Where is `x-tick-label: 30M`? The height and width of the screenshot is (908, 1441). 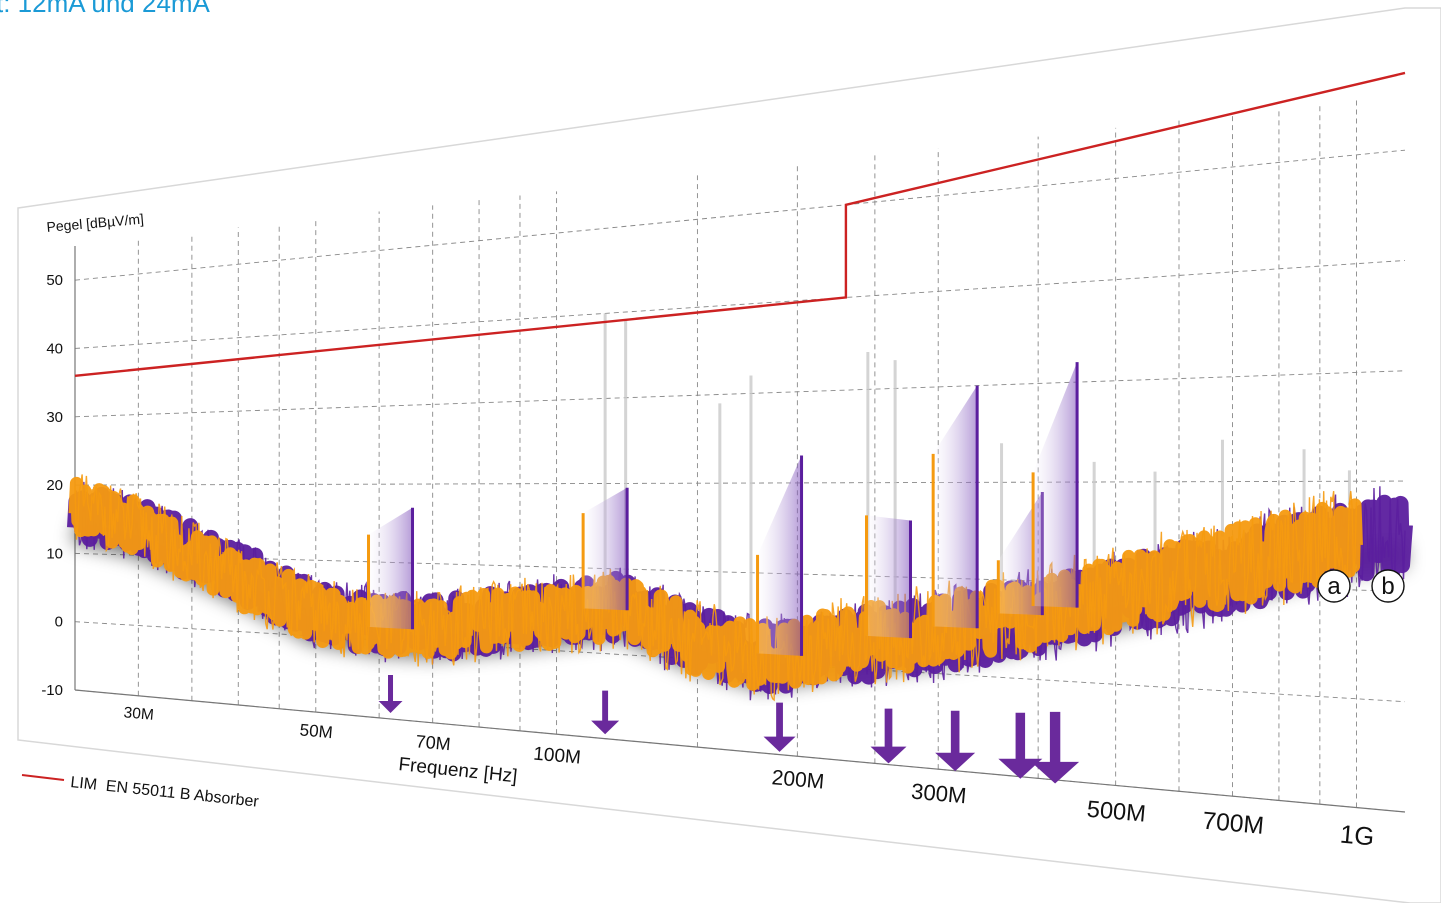
x-tick-label: 30M is located at coordinates (139, 714).